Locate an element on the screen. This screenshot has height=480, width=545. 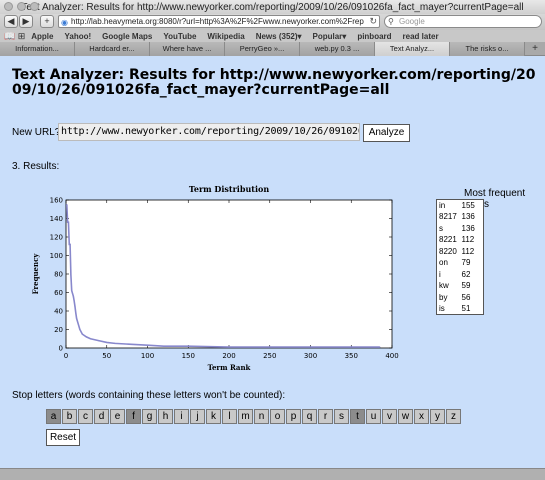
stop-letter-i: i is located at coordinates (181, 416).